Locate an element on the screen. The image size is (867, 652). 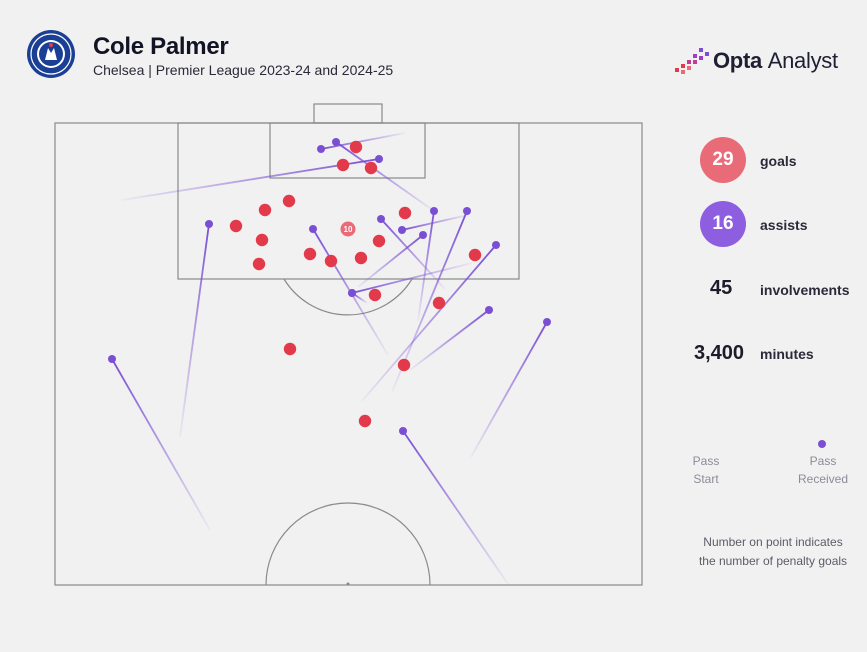
stat-involvements: 45 involvements is located at coordinates (775, 299).